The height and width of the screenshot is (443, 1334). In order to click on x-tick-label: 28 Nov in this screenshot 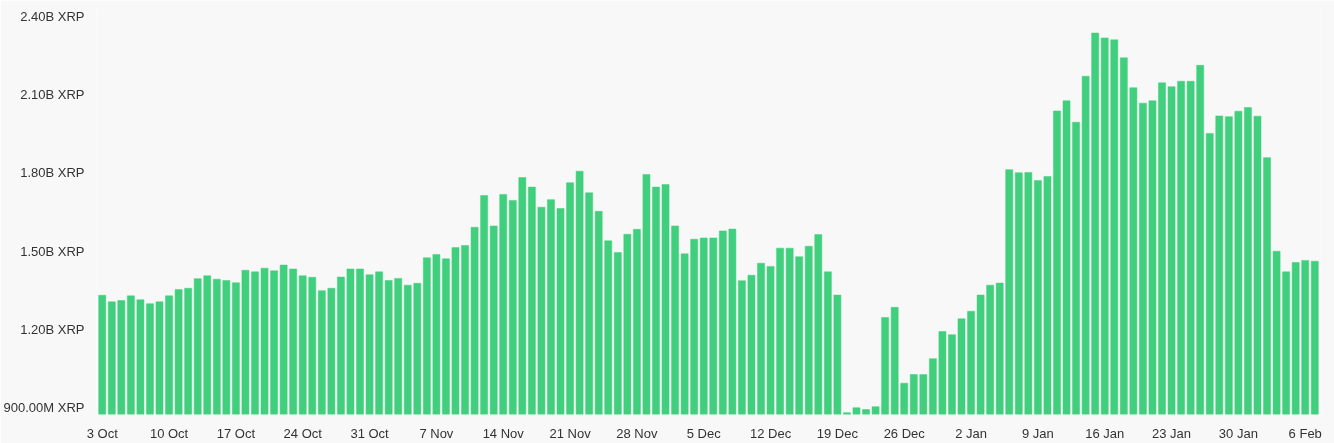, I will do `click(637, 433)`.